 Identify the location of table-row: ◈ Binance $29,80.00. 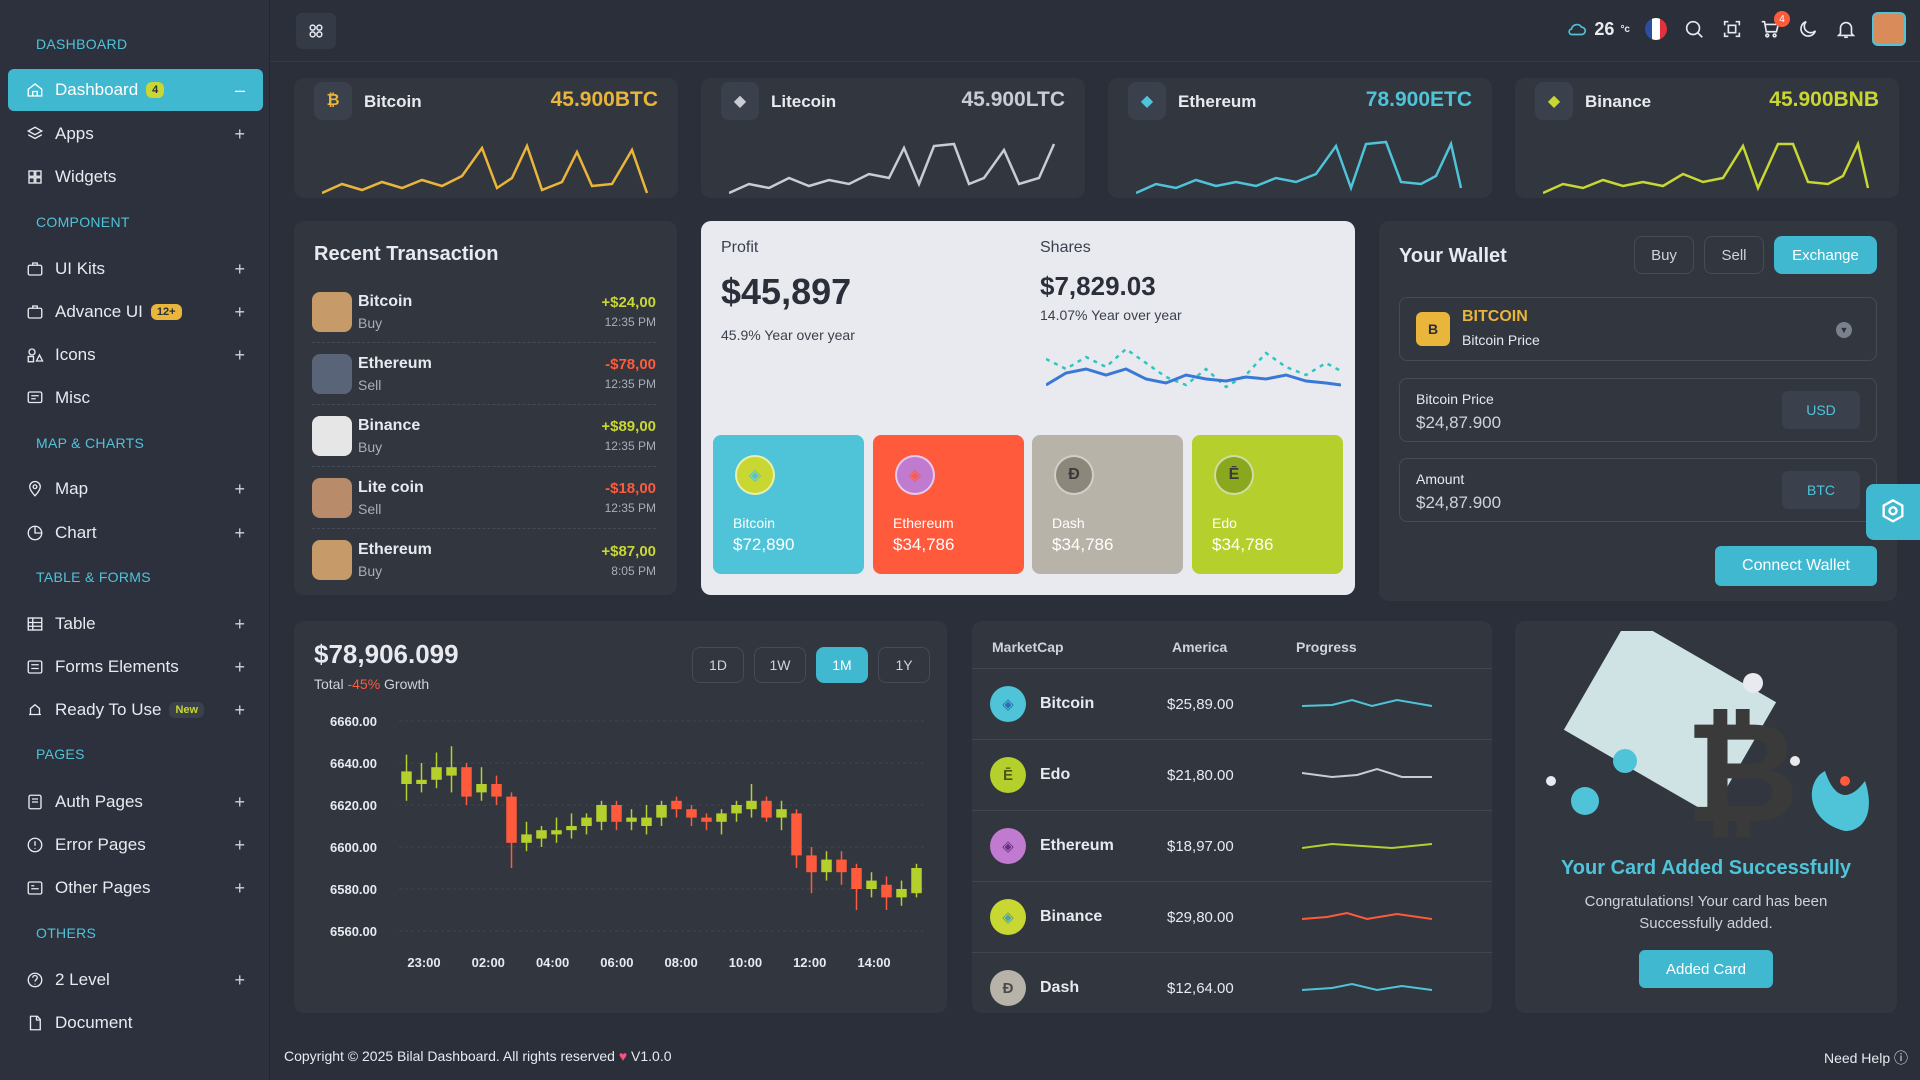
(1232, 916).